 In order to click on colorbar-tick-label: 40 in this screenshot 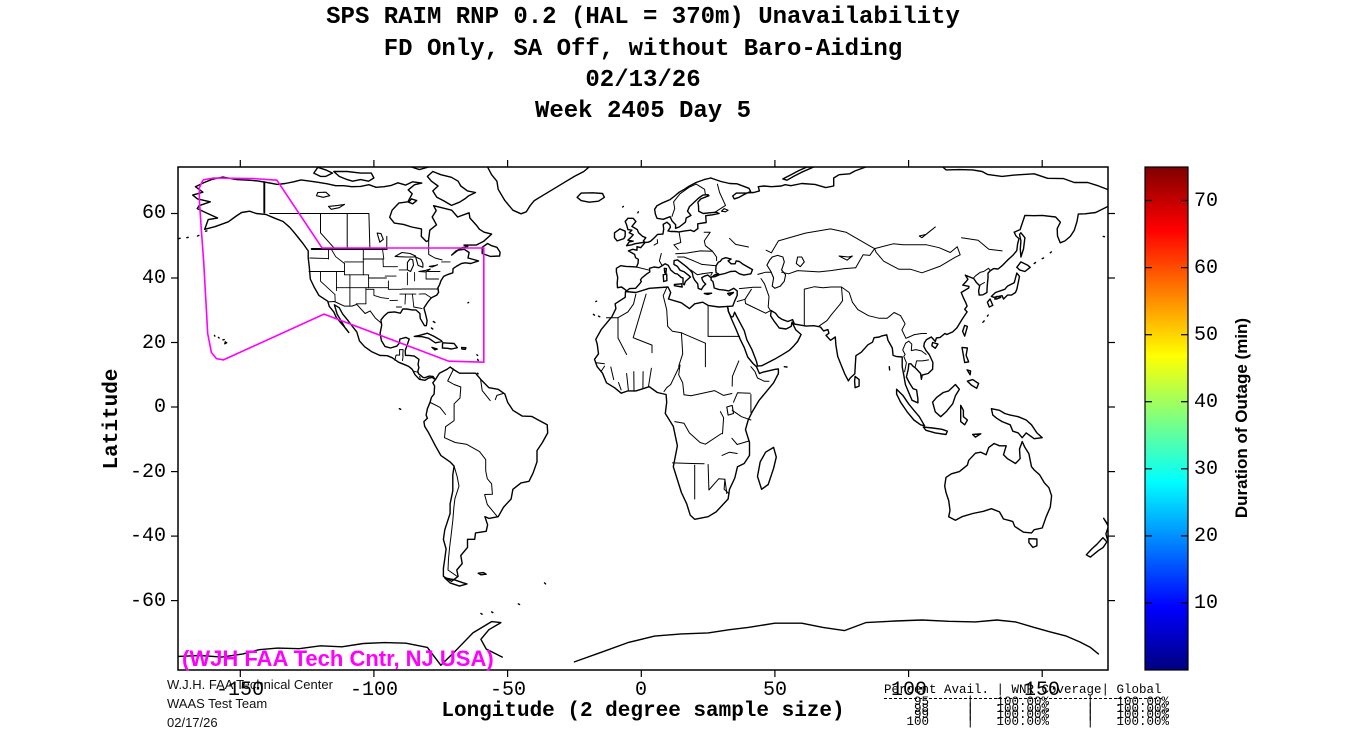, I will do `click(1206, 402)`.